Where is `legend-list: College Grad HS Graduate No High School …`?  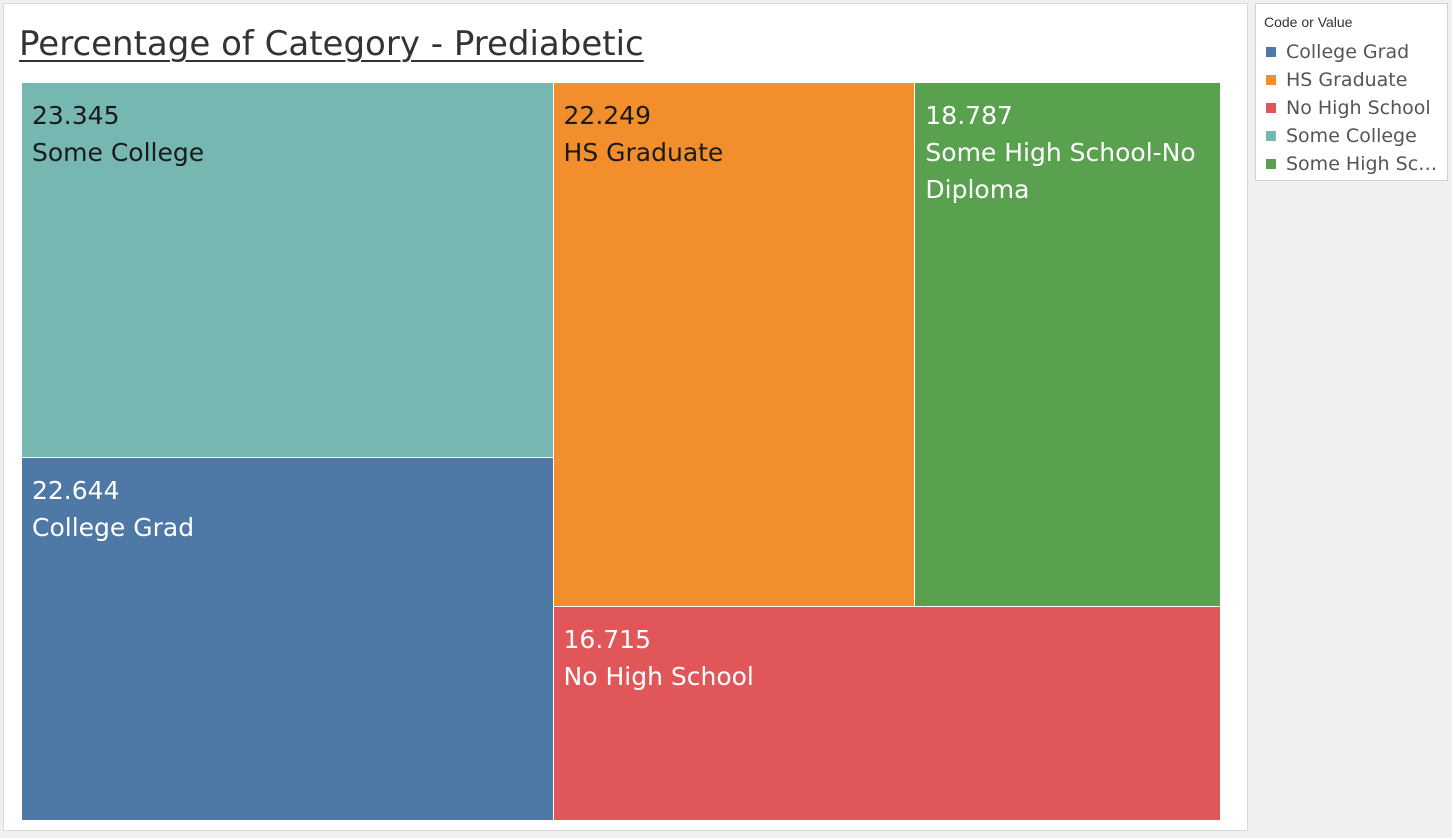 legend-list: College Grad HS Graduate No High School … is located at coordinates (1351, 108).